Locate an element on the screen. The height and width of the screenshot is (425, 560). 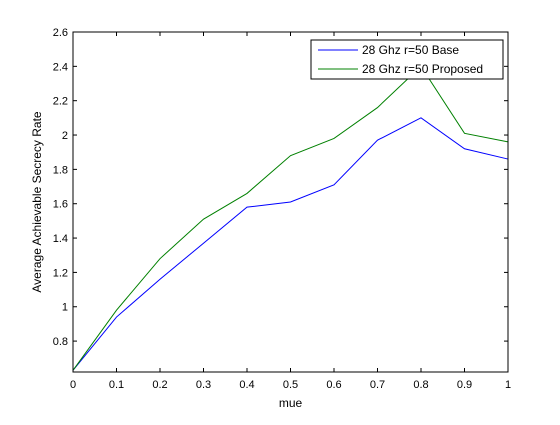
x-tick-label: 0 is located at coordinates (73, 385).